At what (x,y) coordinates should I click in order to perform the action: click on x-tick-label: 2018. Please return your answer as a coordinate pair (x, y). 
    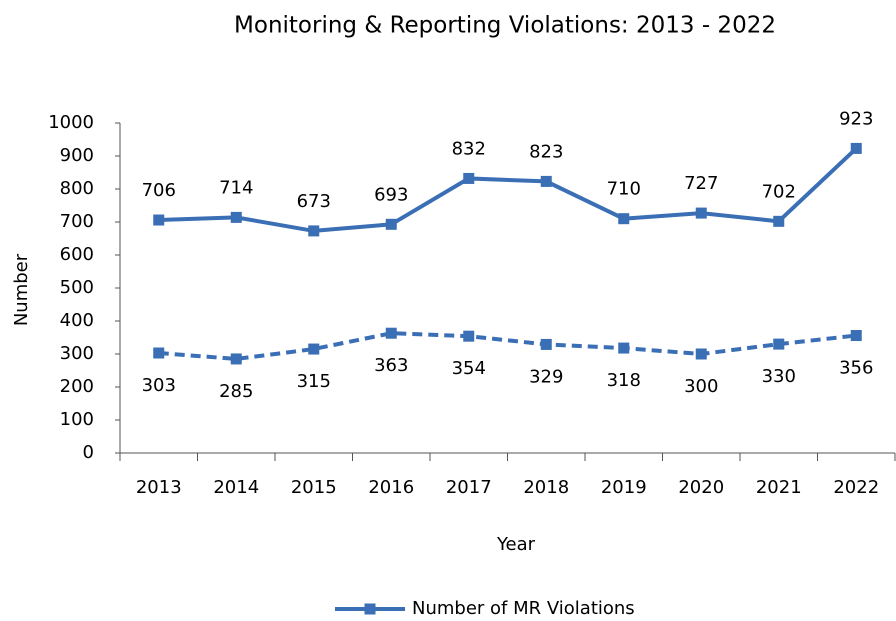
    Looking at the image, I should click on (546, 487).